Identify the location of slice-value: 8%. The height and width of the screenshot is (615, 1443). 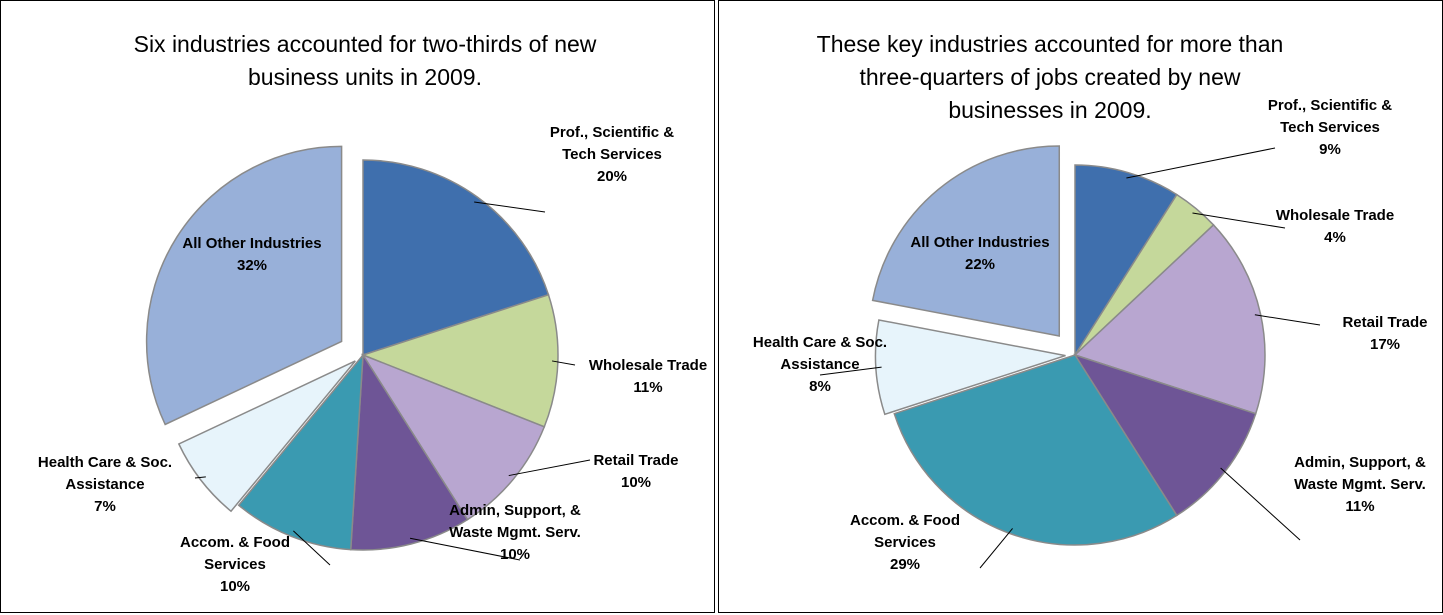
(820, 386).